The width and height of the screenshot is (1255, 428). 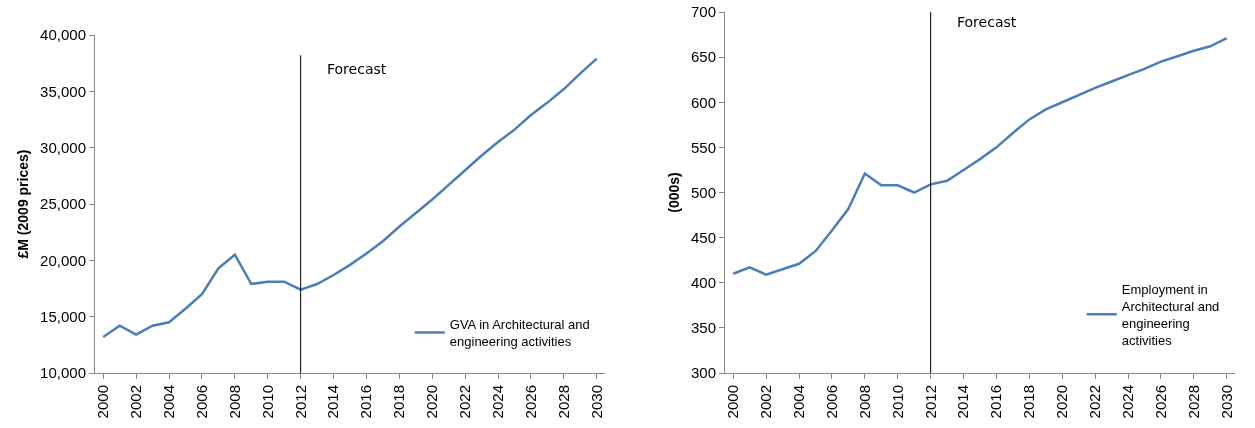 I want to click on y-tick-label: 20,000, so click(x=63, y=260).